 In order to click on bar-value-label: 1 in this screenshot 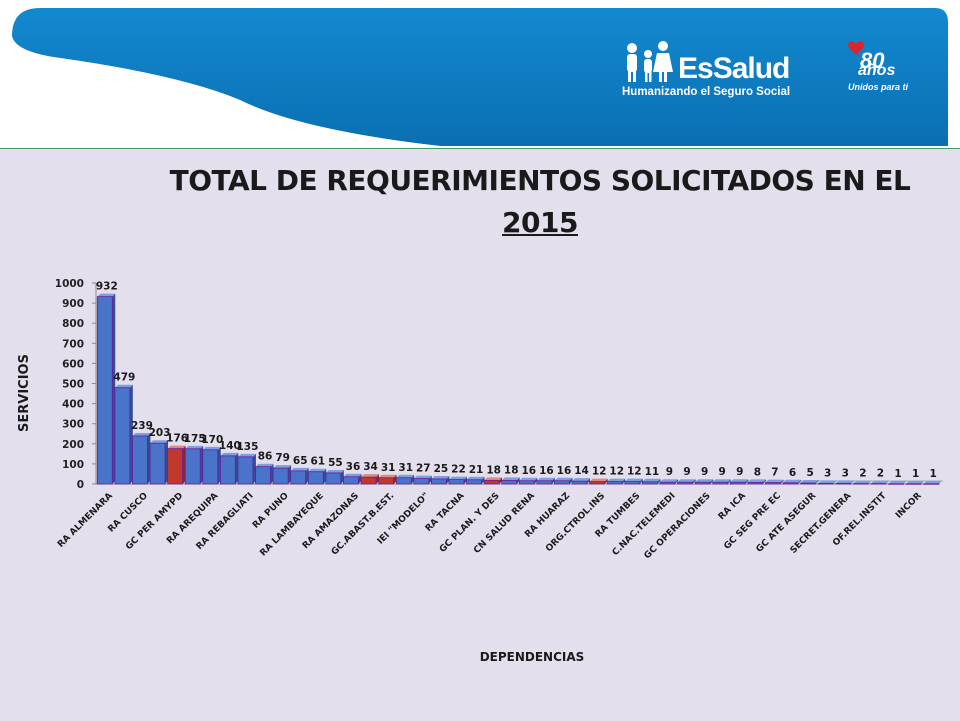, I will do `click(933, 474)`.